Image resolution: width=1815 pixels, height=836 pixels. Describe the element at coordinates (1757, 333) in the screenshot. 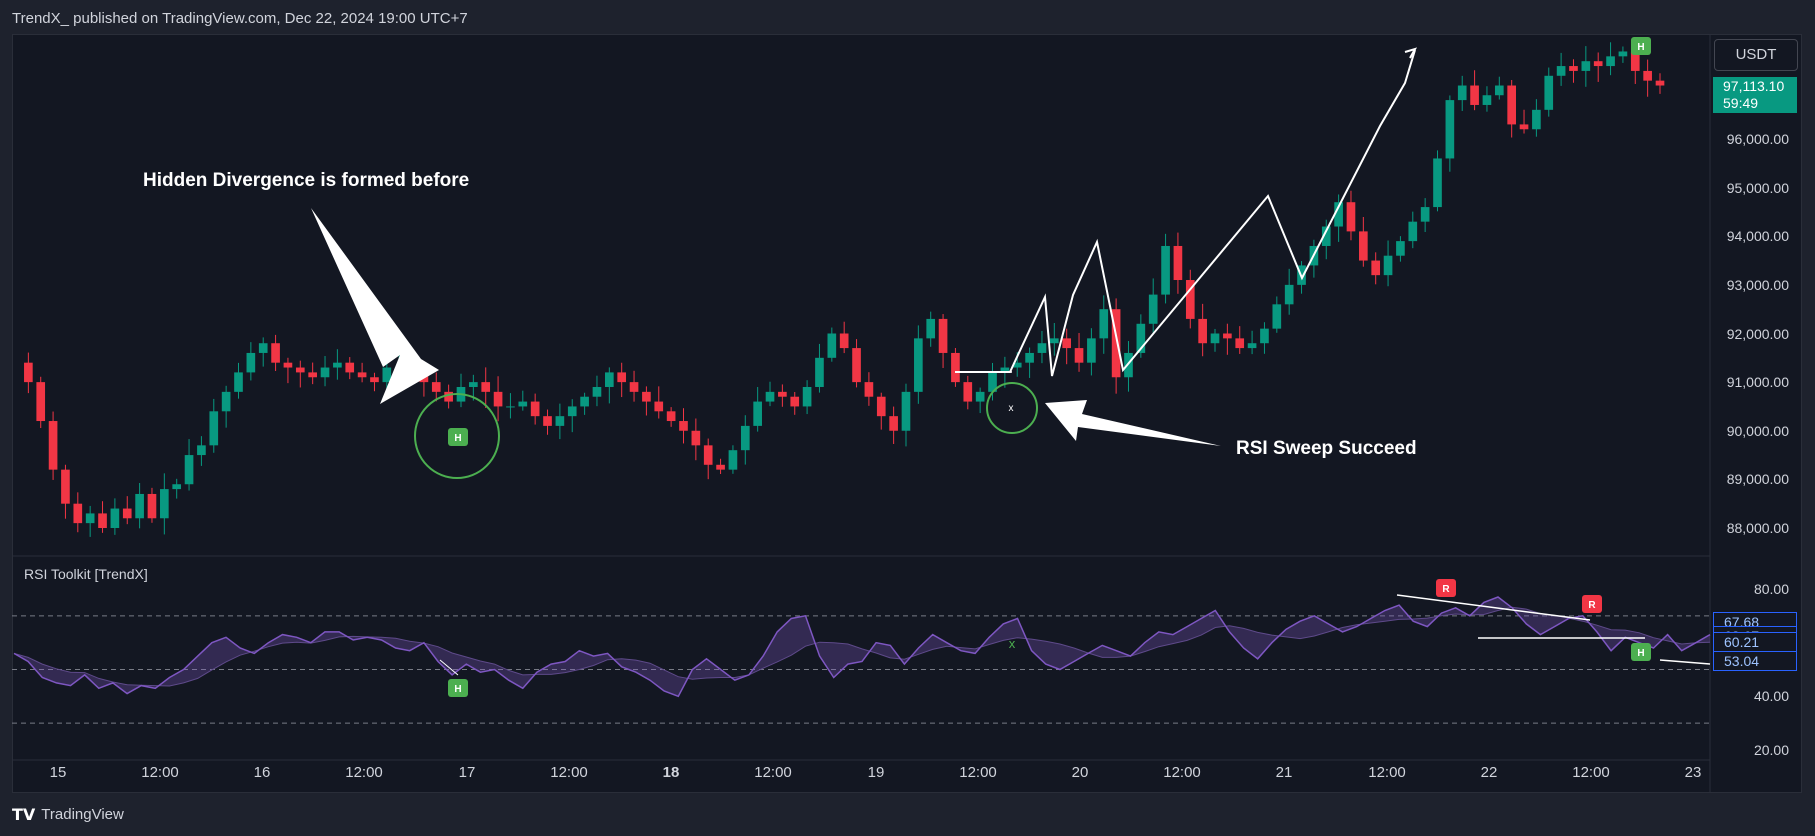

I see `price-axis-label: 92,000.00` at that location.